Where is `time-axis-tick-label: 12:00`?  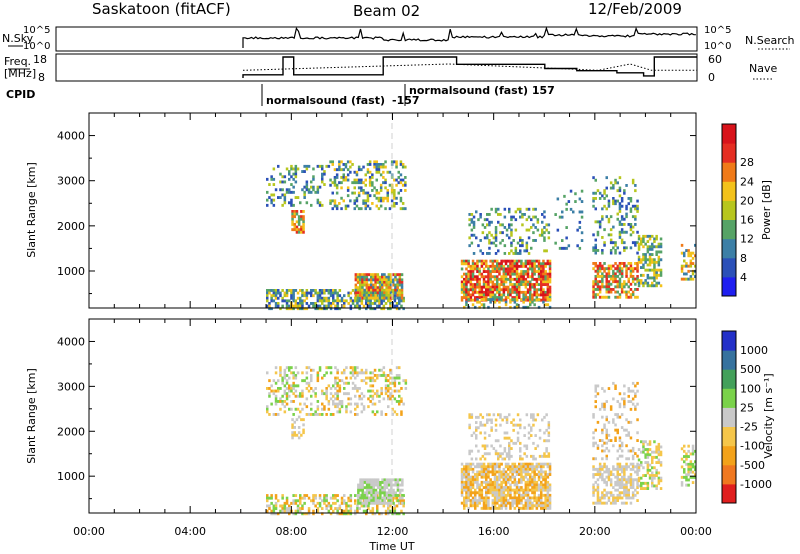
time-axis-tick-label: 12:00 is located at coordinates (393, 531).